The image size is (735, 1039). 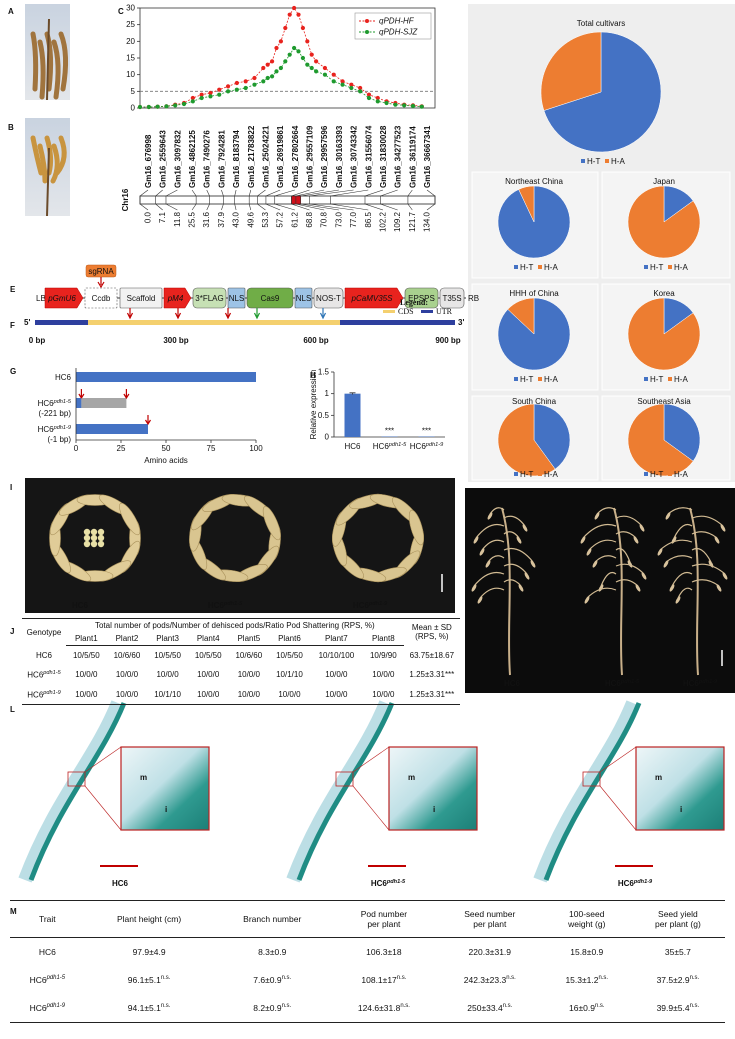 I want to click on header-line: weight (g), so click(x=587, y=924).